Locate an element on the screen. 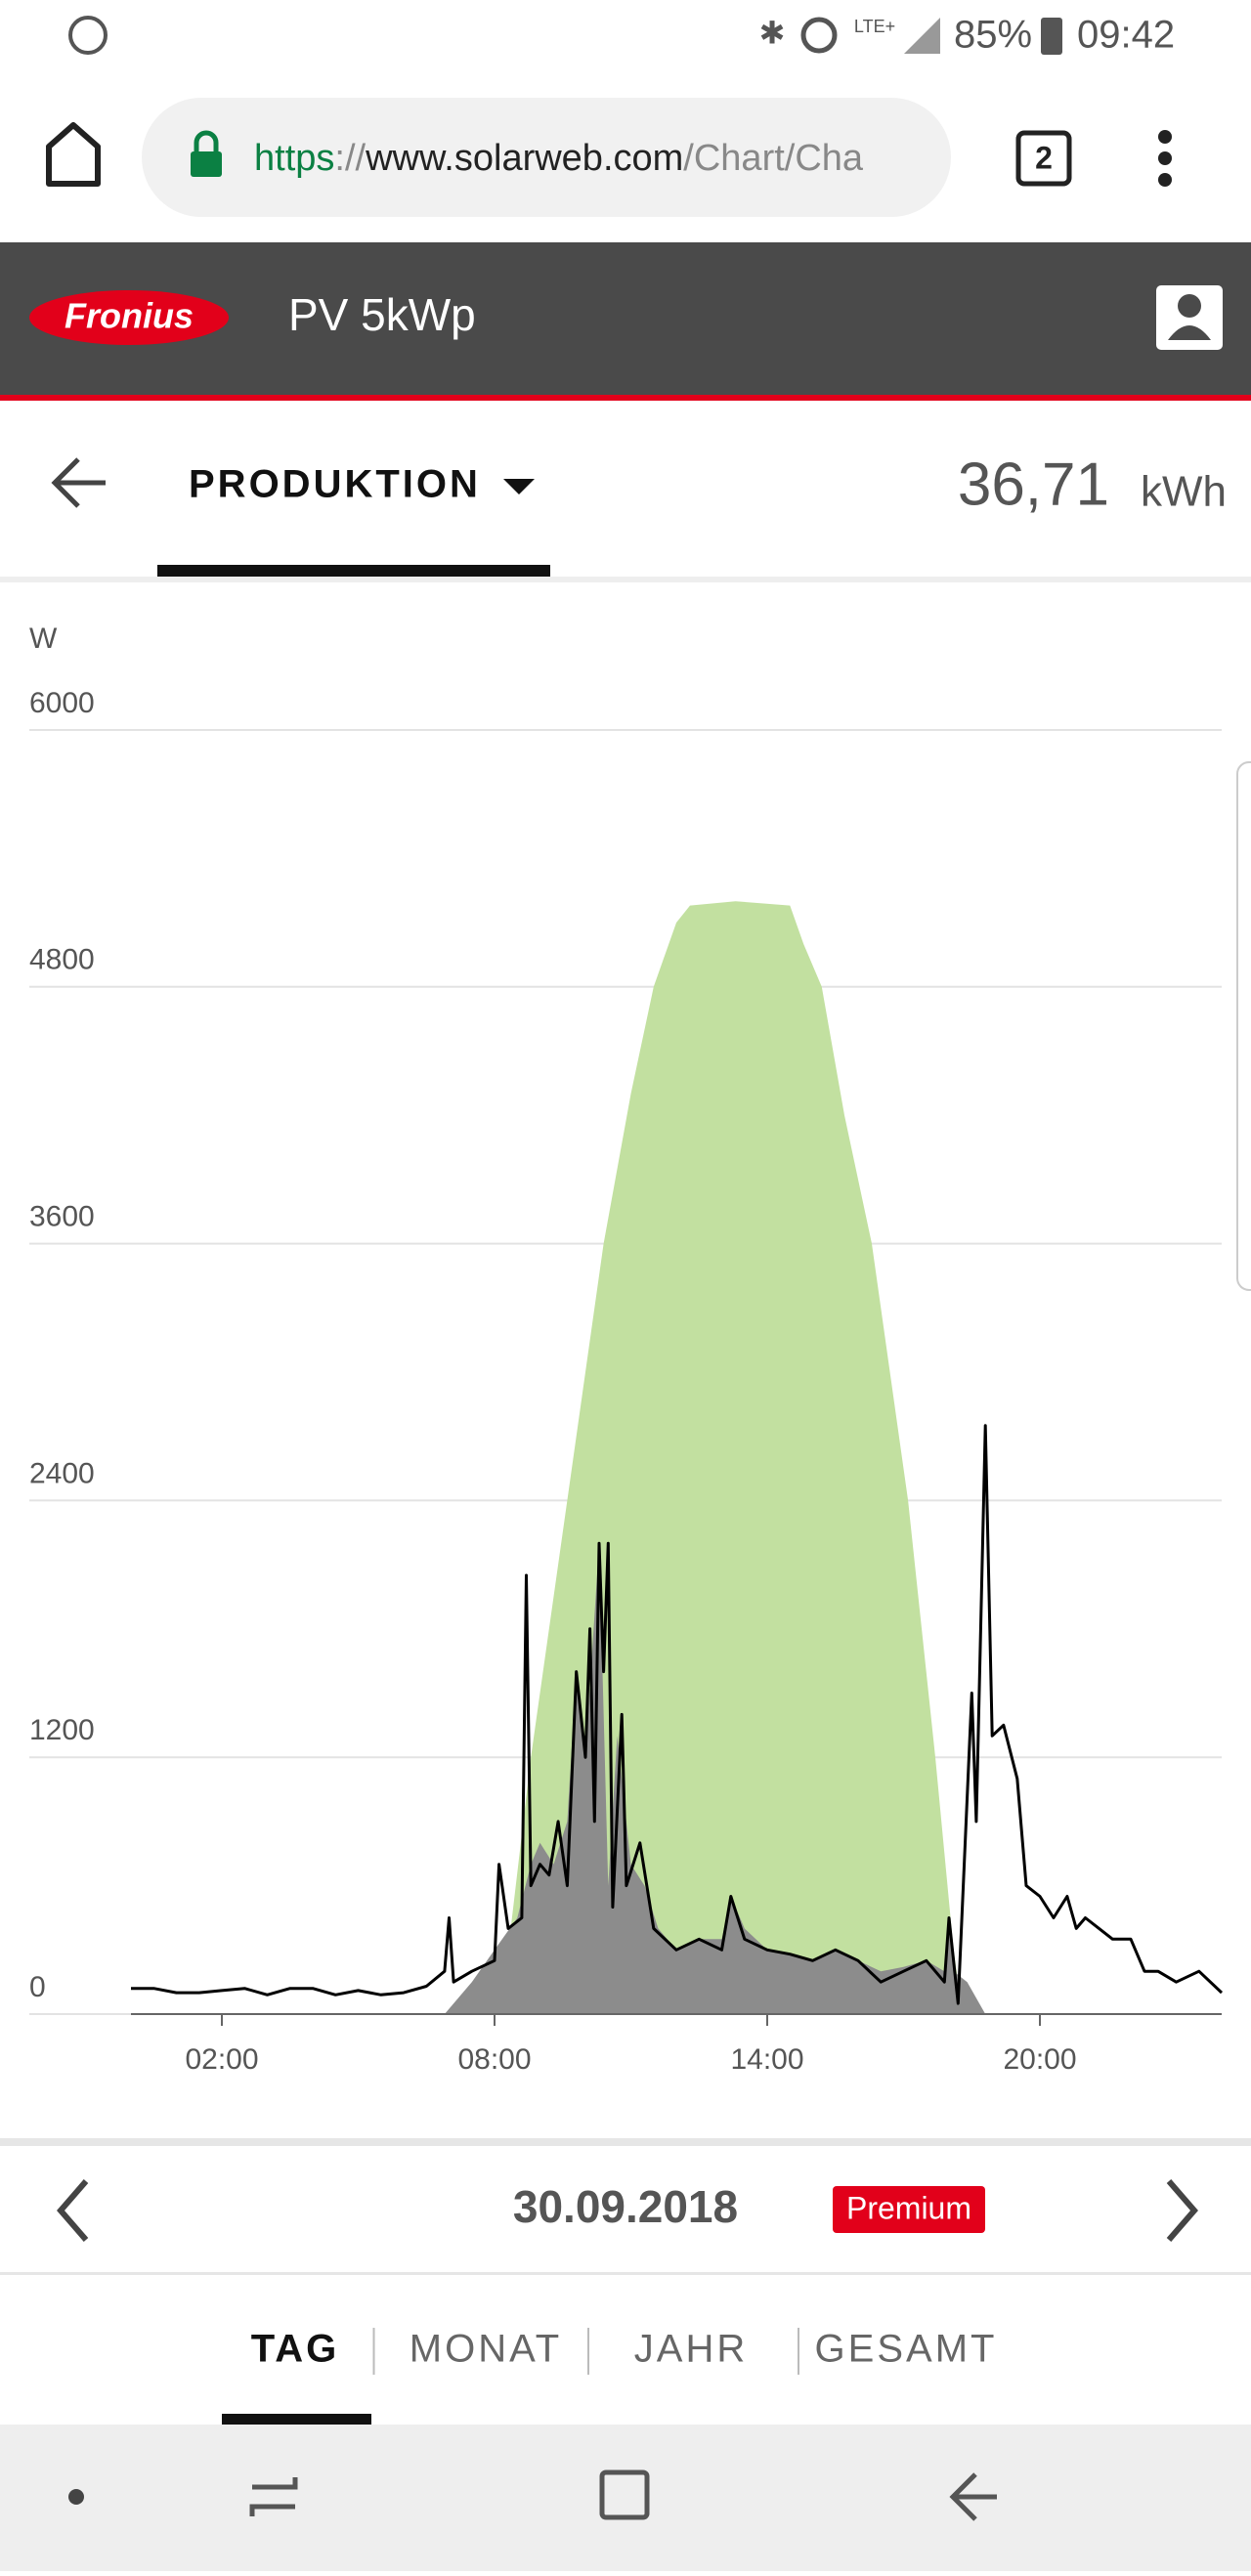 The width and height of the screenshot is (1251, 2576). lock-icon is located at coordinates (206, 164).